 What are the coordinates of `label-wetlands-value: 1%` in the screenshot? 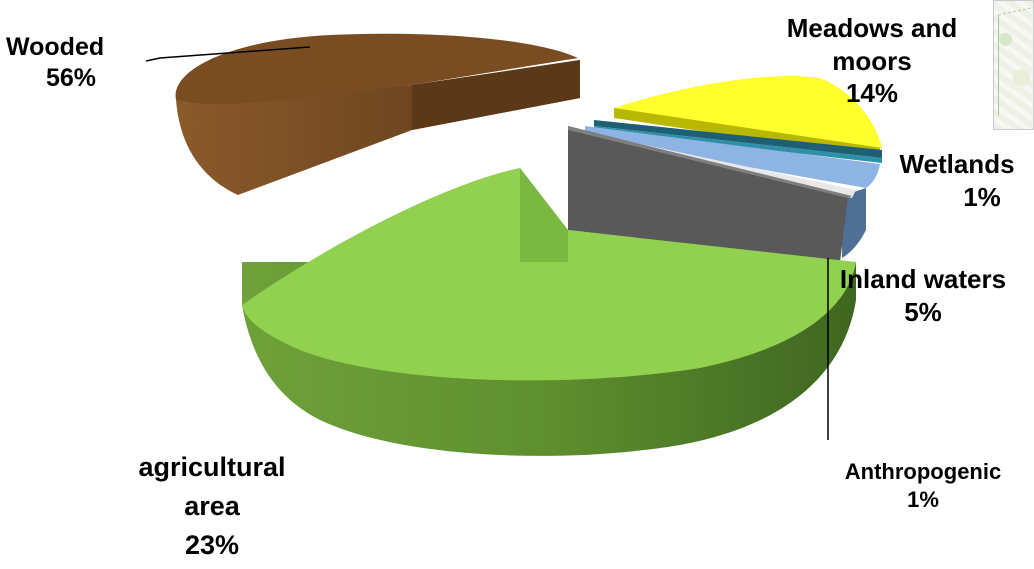 It's located at (982, 196).